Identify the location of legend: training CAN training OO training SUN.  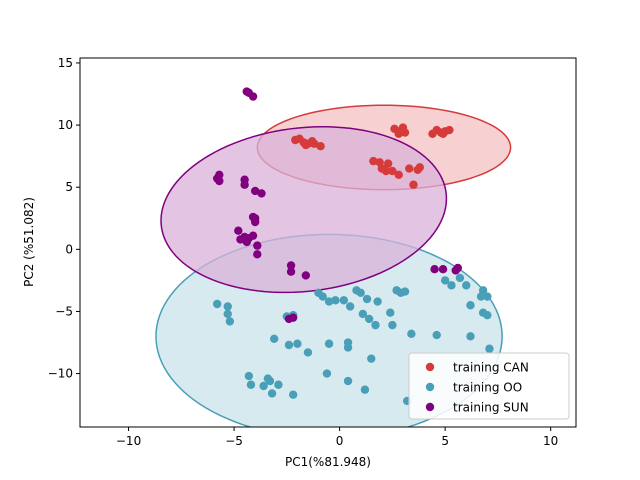
(489, 386).